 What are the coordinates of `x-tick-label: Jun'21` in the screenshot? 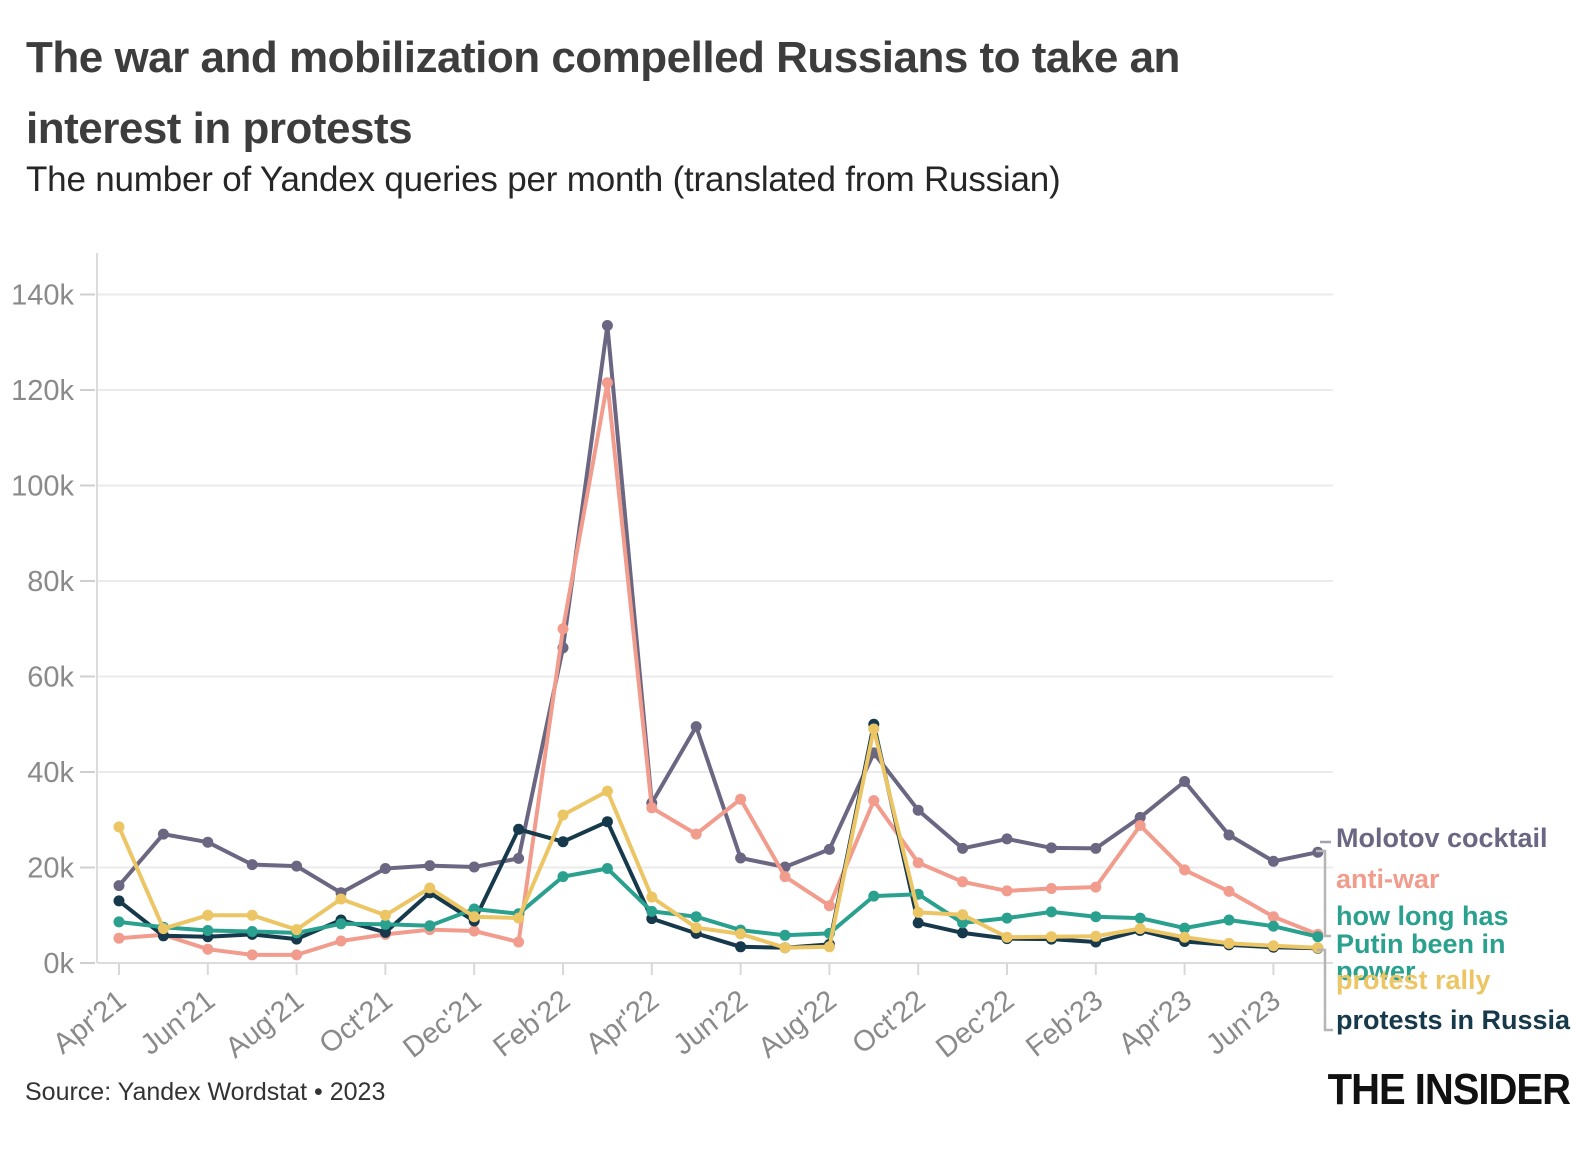 It's located at (178, 1022).